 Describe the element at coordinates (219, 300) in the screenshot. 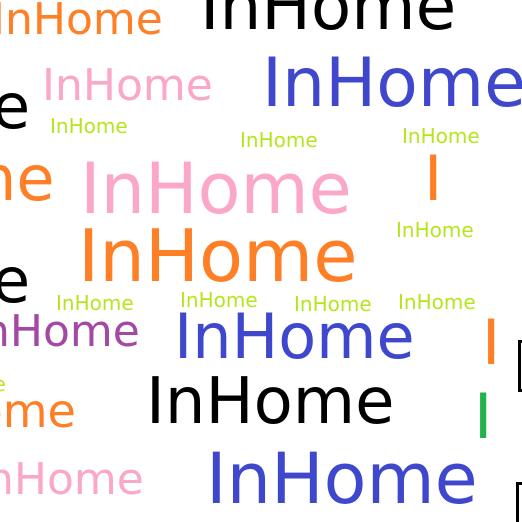

I see `word-inhome-green-6: InHome` at that location.